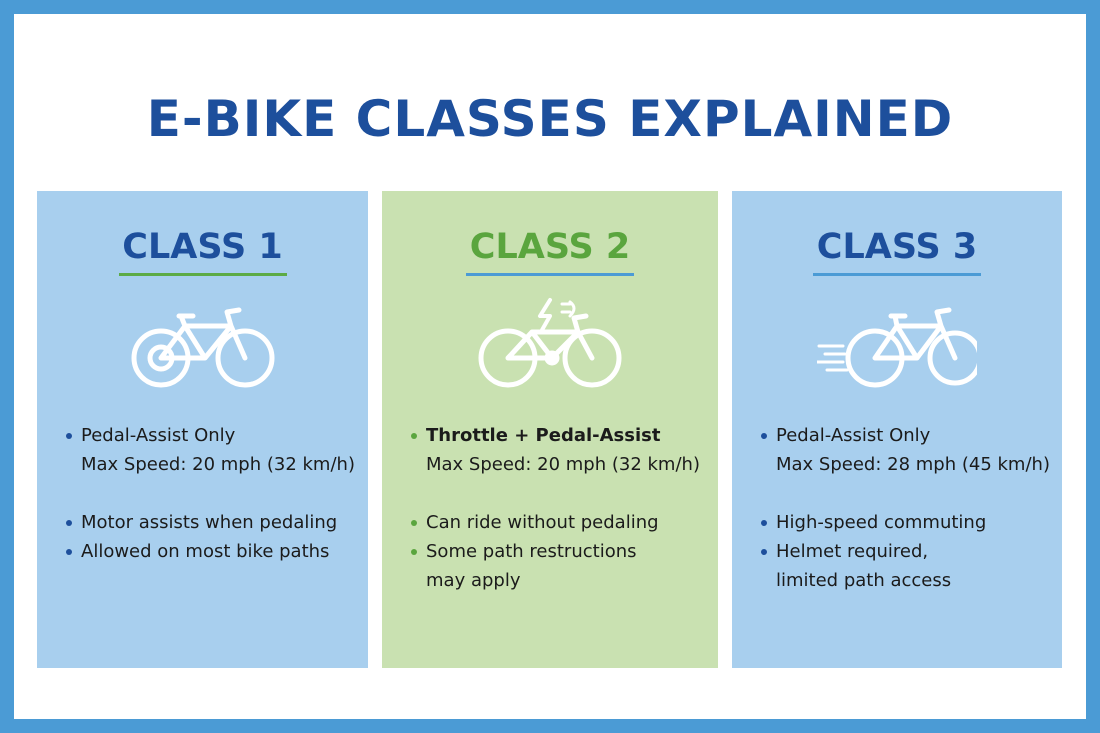  Describe the element at coordinates (550, 247) in the screenshot. I see `card-title: CLASS 2` at that location.